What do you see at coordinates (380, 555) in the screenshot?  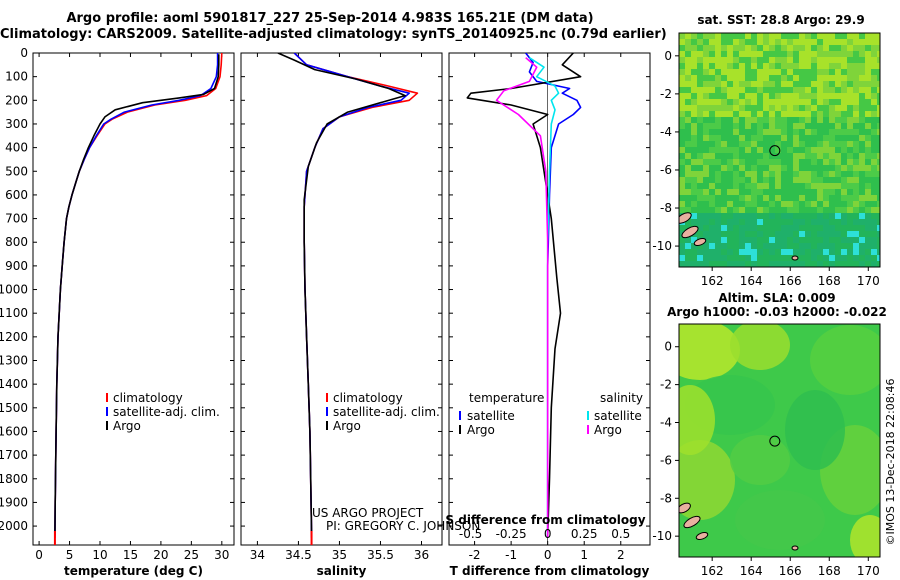 I see `x-tick-label: 35.5` at bounding box center [380, 555].